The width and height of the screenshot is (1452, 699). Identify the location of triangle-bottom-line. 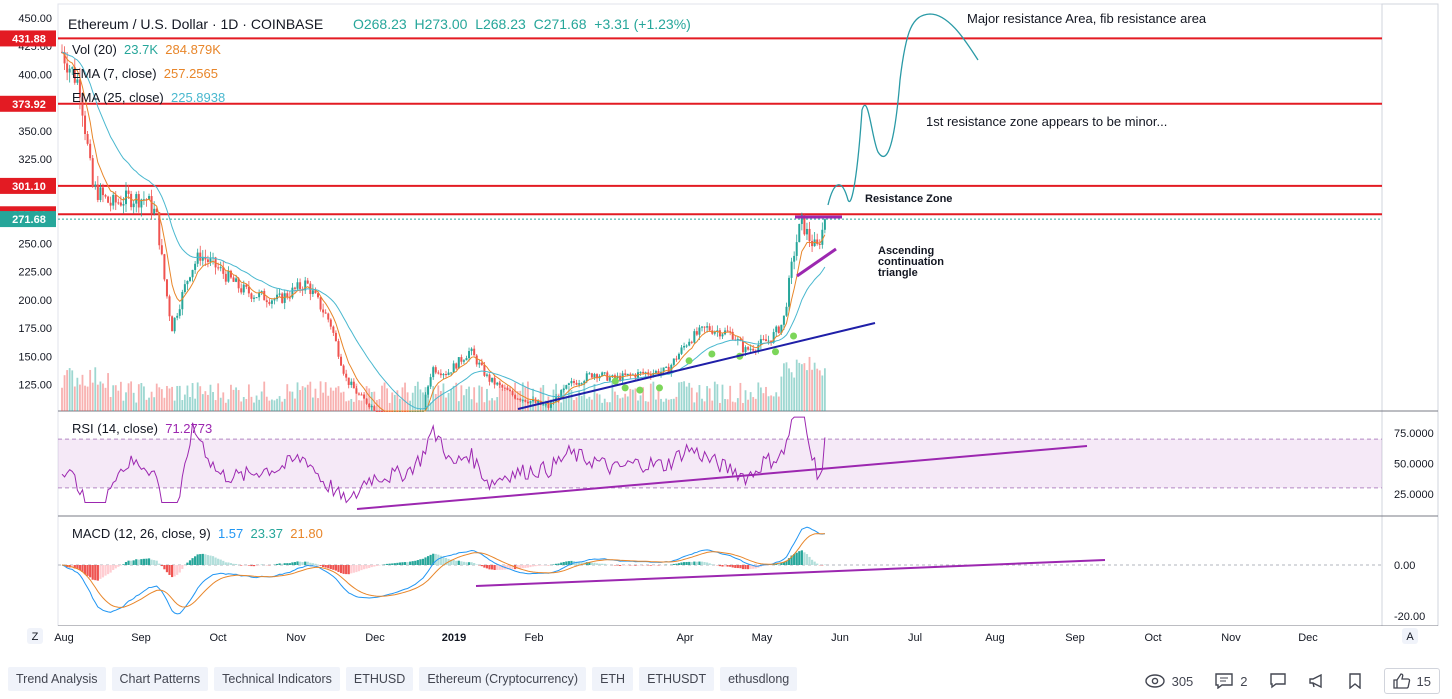
(816, 262).